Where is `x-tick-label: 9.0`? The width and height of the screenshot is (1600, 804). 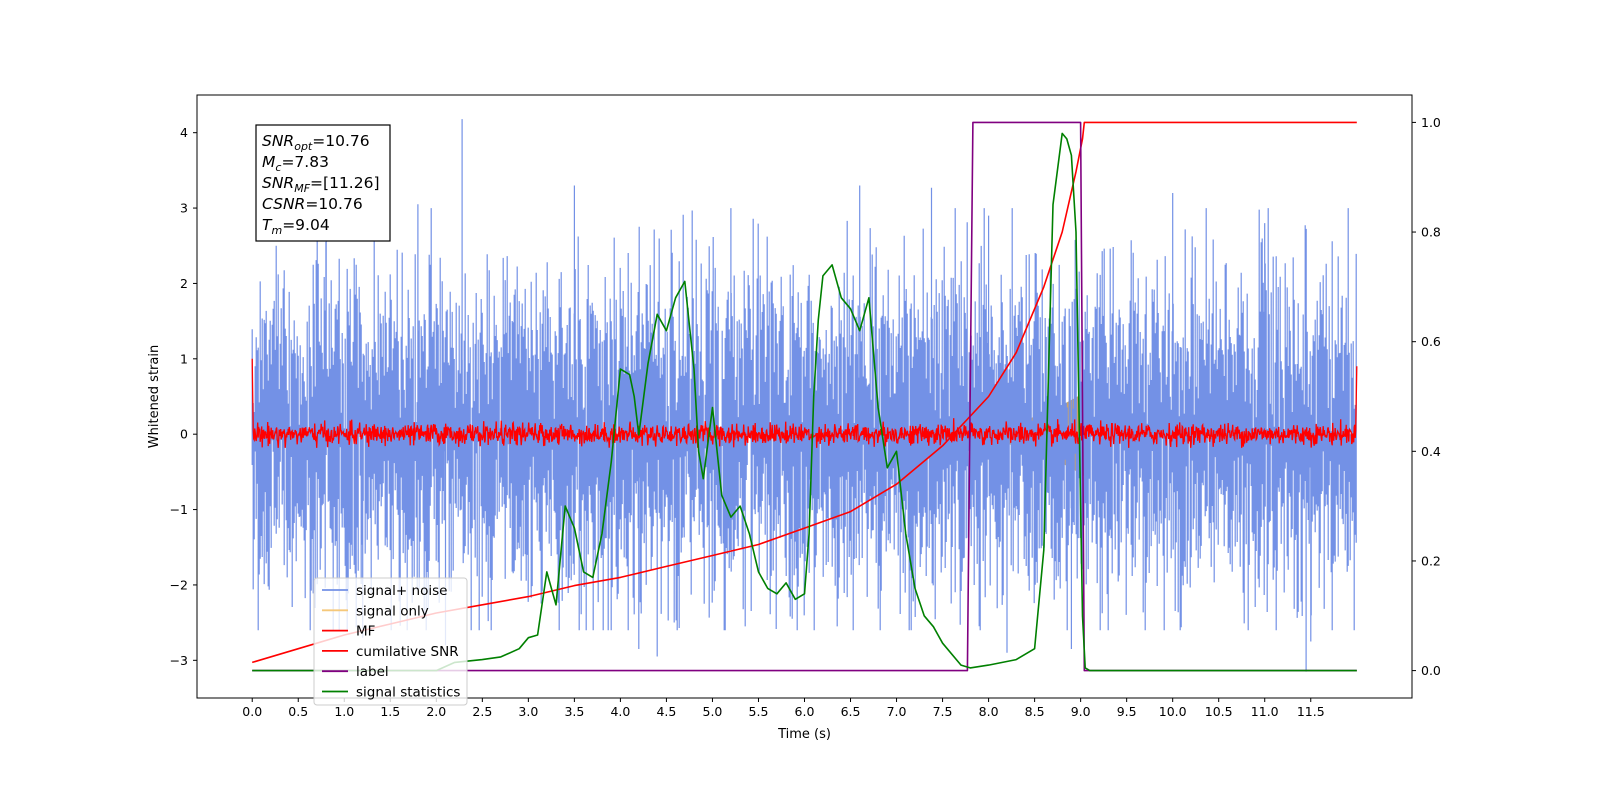 x-tick-label: 9.0 is located at coordinates (1081, 711).